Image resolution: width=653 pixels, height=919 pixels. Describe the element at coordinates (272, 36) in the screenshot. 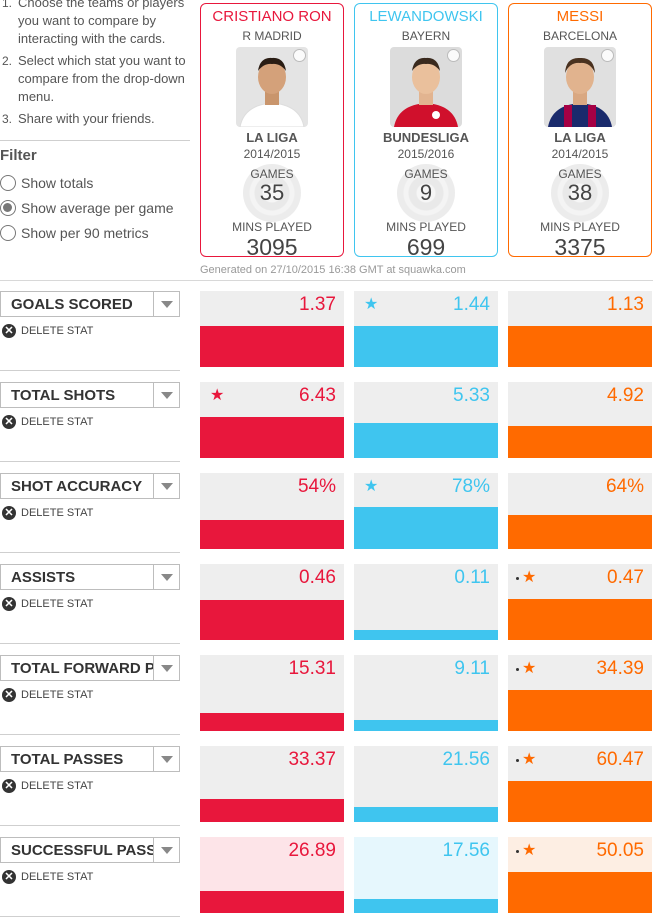

I see `player-club: R MADRID` at that location.